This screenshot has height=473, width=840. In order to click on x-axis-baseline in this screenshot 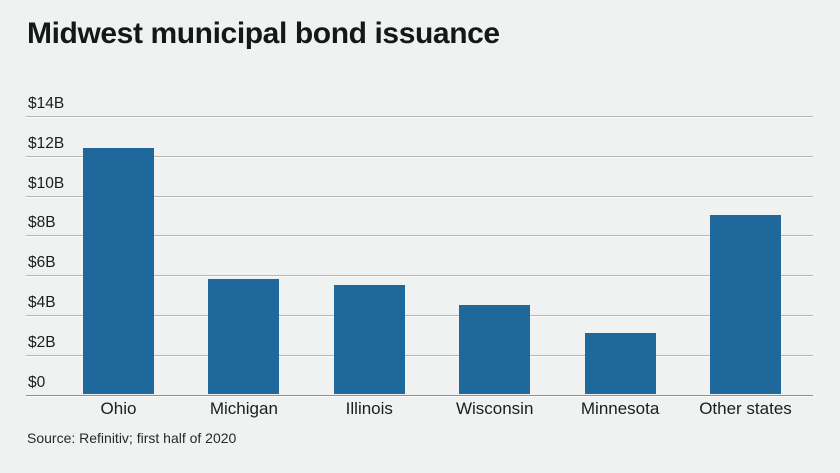, I will do `click(419, 395)`.